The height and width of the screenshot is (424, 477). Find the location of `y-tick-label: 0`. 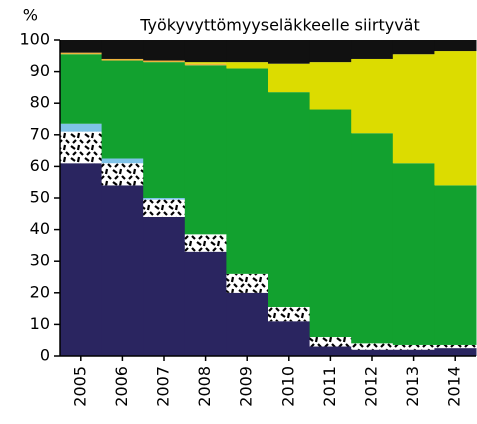

y-tick-label: 0 is located at coordinates (45, 355).